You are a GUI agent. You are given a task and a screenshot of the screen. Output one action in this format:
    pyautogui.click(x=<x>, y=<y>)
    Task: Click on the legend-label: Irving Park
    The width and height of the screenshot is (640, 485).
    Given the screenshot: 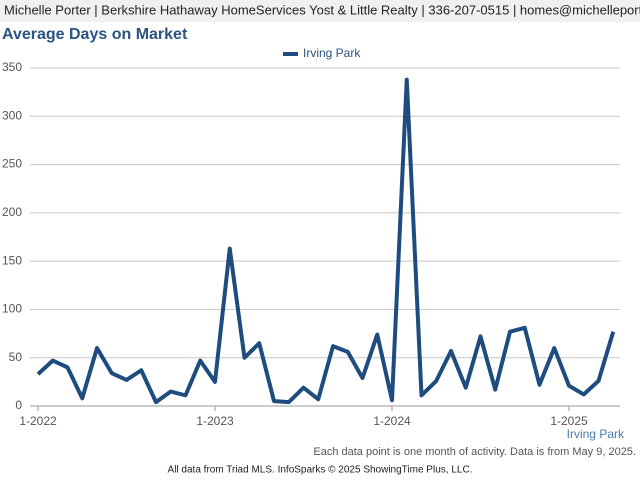 What is the action you would take?
    pyautogui.click(x=332, y=53)
    